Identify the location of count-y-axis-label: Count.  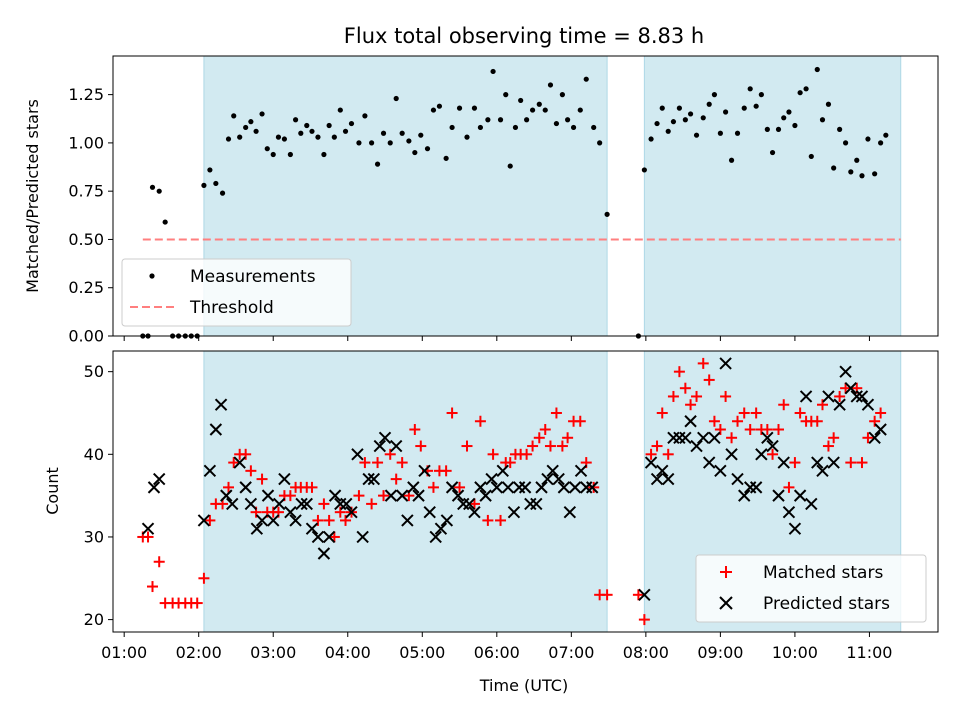
(52, 491).